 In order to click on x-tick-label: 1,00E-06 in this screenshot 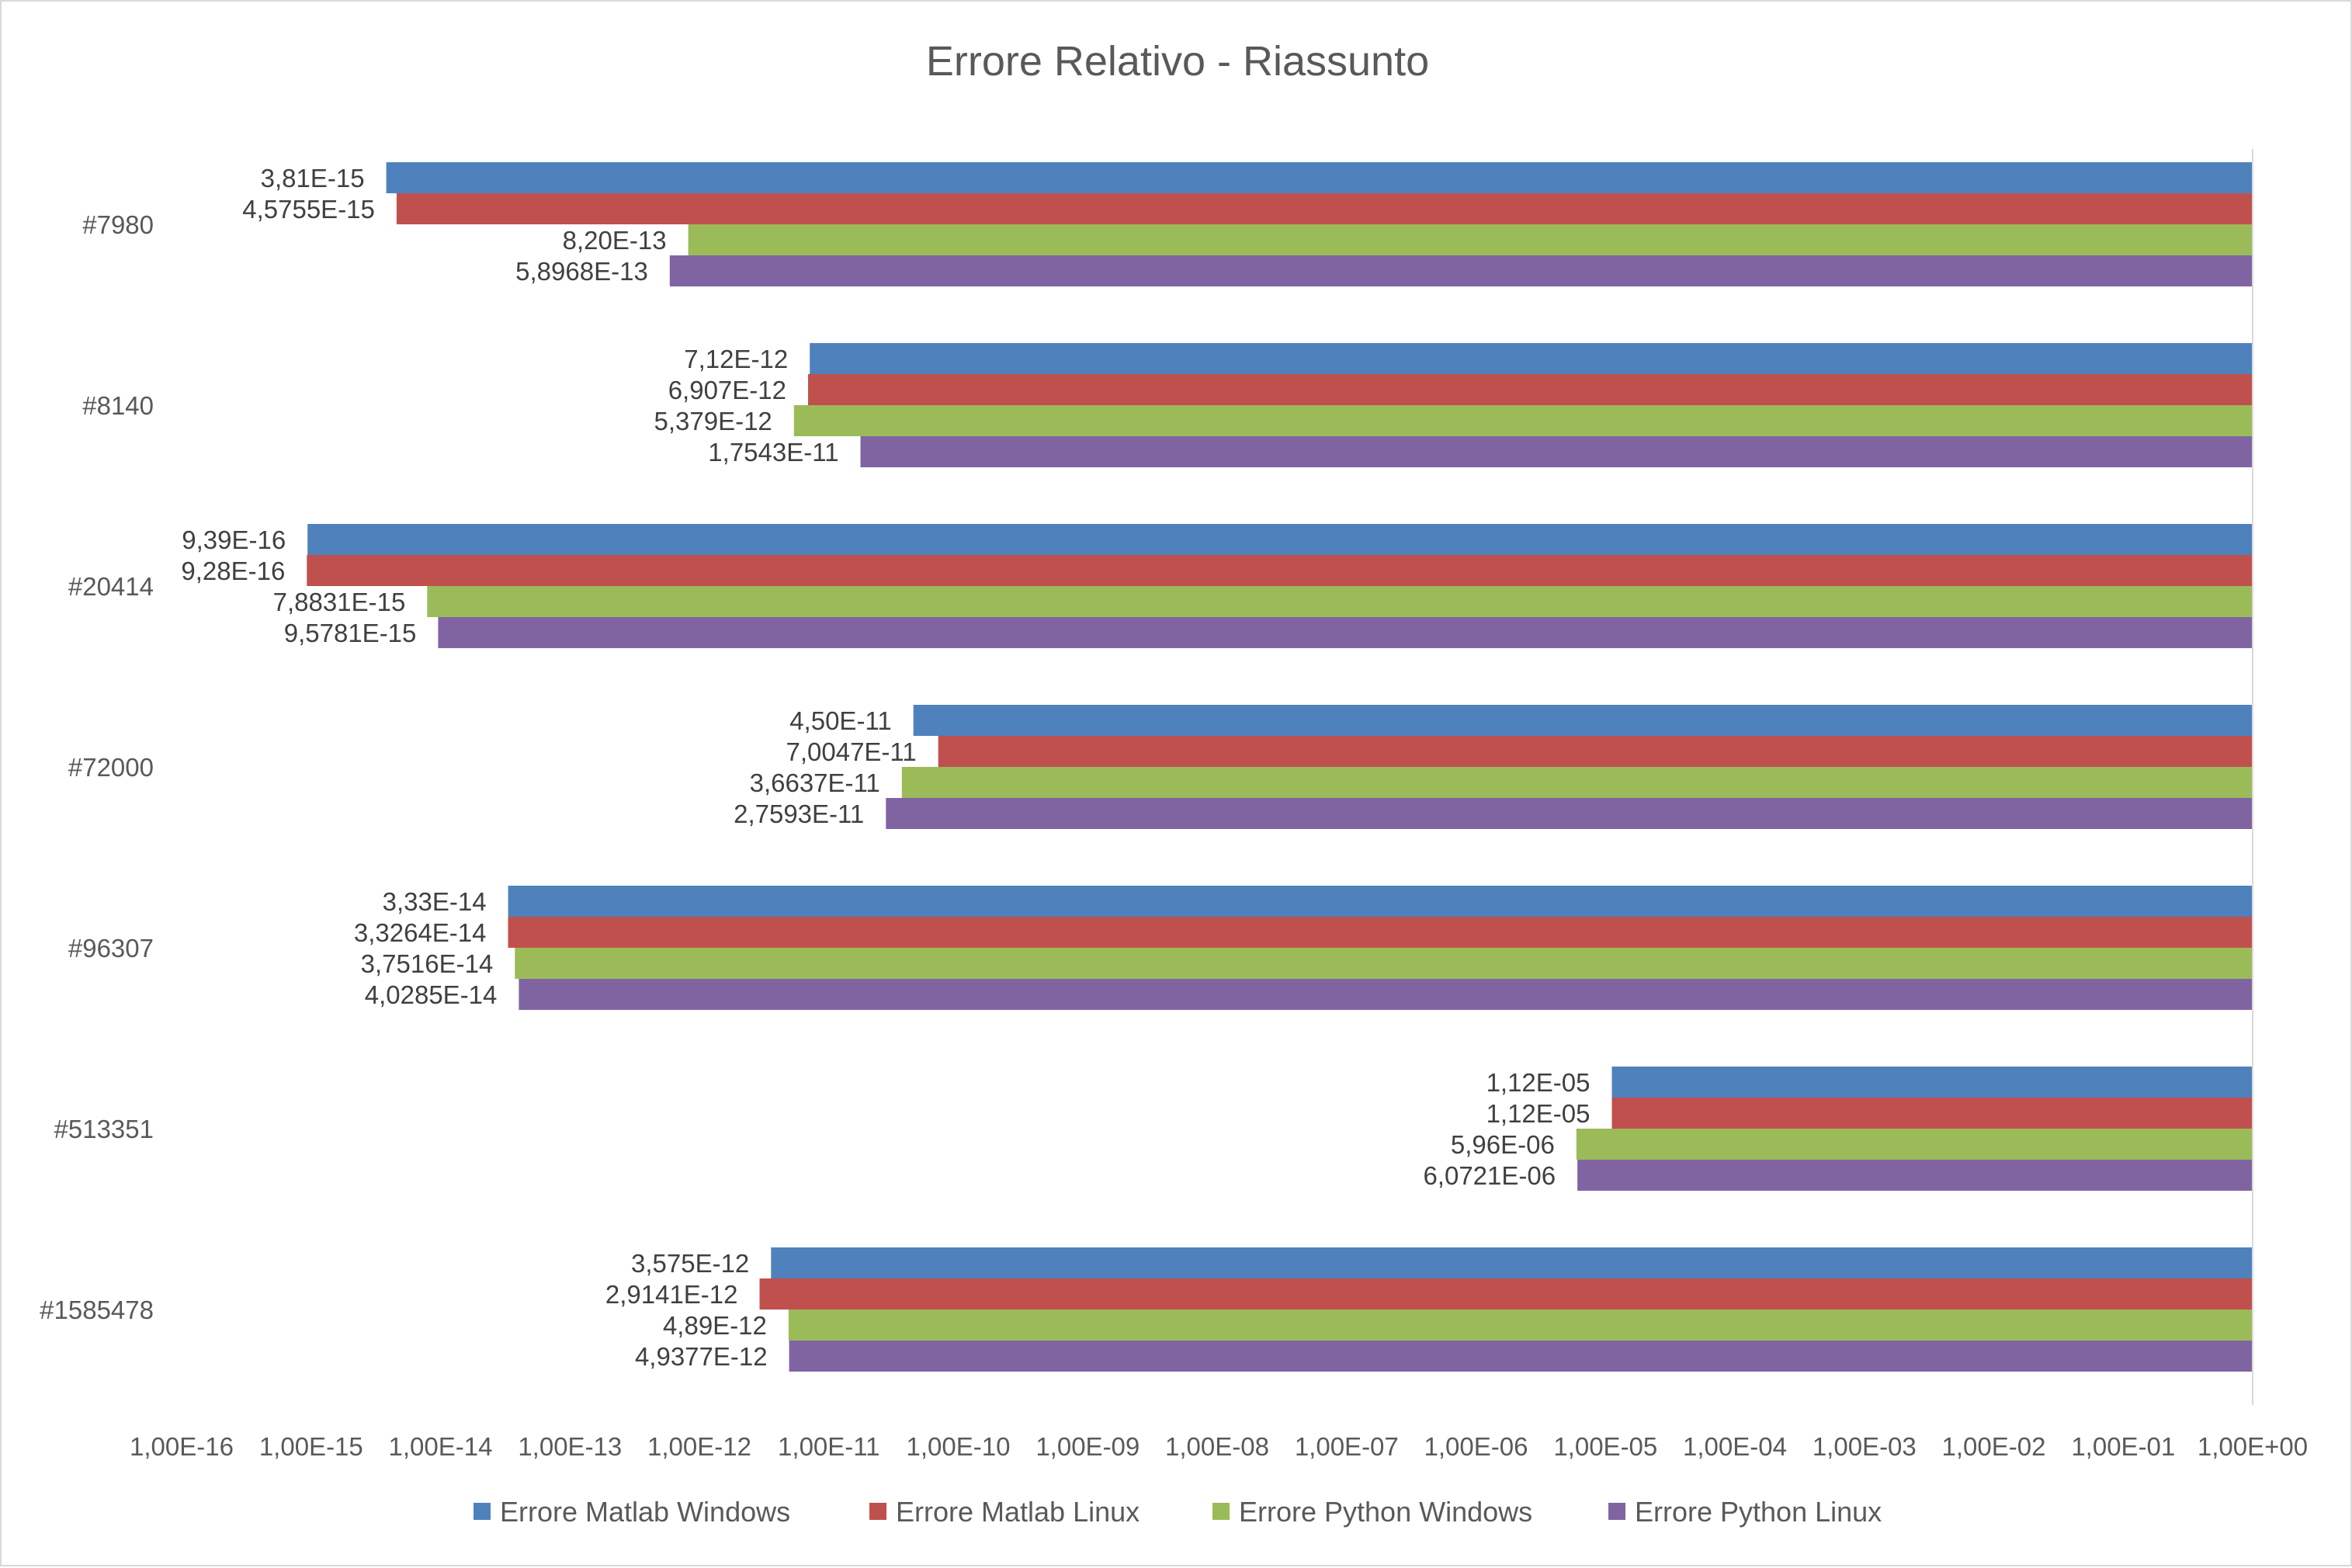, I will do `click(1476, 1446)`.